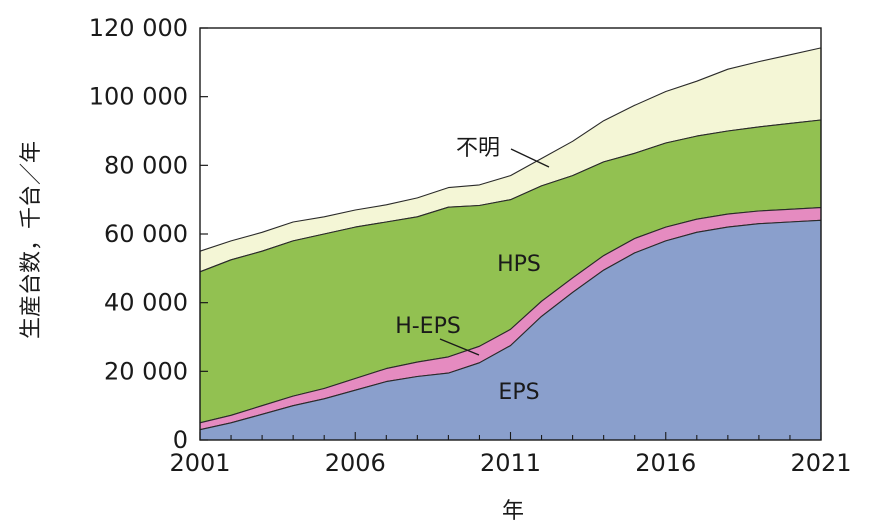 Image resolution: width=879 pixels, height=526 pixels. What do you see at coordinates (459, 347) in the screenshot?
I see `leader-line-h-eps` at bounding box center [459, 347].